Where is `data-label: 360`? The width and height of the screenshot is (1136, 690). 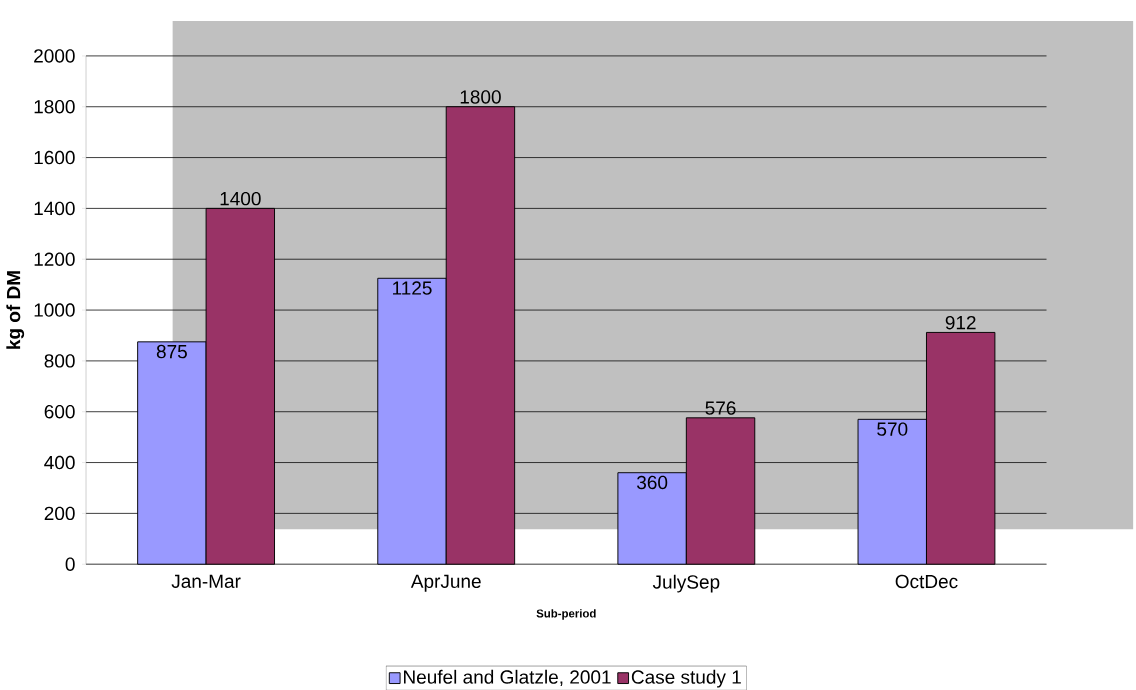 data-label: 360 is located at coordinates (652, 482).